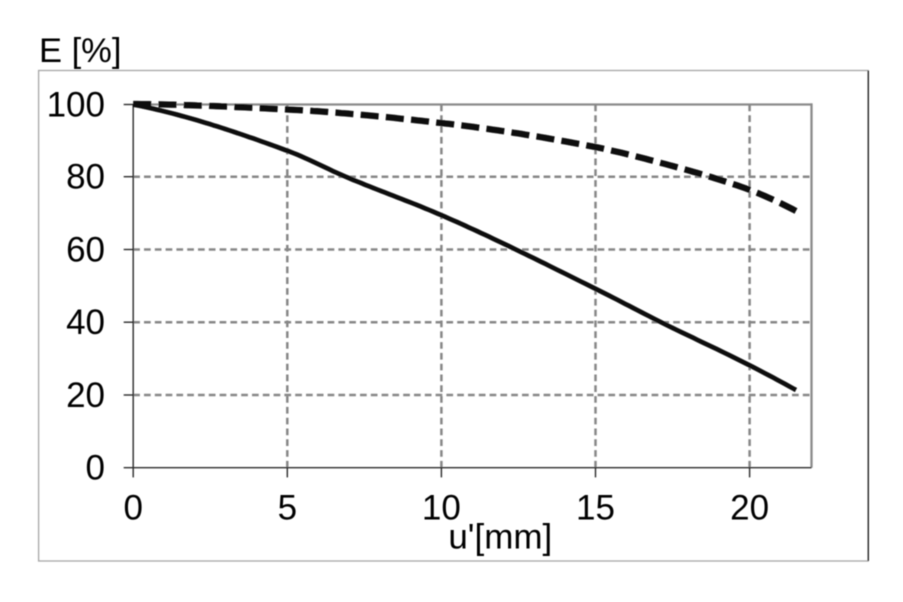  What do you see at coordinates (595, 508) in the screenshot?
I see `svg-text: 15` at bounding box center [595, 508].